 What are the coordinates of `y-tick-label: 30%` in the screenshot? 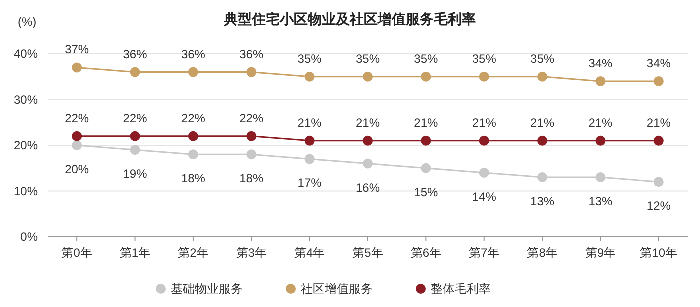 It's located at (26, 99).